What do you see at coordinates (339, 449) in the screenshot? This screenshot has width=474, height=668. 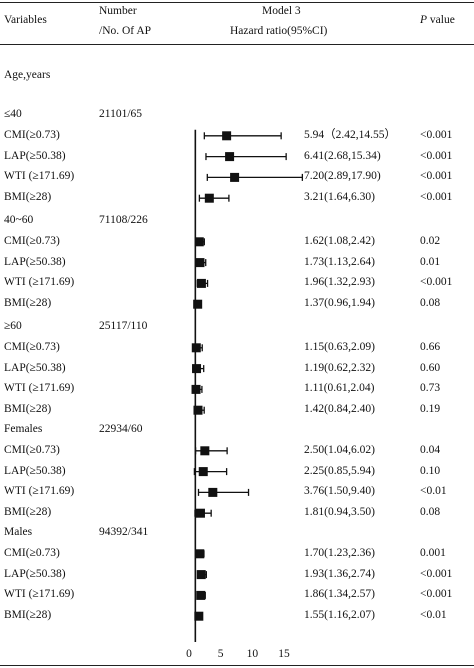 I see `row-hr-ci: 2.50(1.04,6.02)` at bounding box center [339, 449].